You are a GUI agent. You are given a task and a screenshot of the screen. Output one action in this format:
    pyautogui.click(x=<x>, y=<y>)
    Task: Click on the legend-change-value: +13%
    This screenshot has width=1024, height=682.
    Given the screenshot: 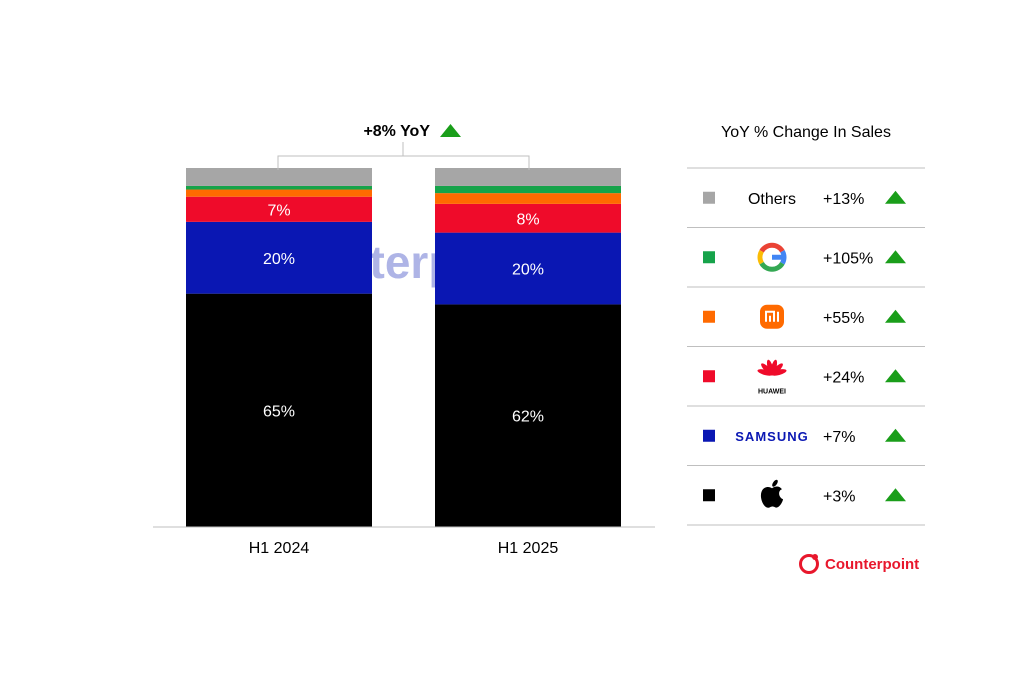 What is the action you would take?
    pyautogui.click(x=843, y=199)
    